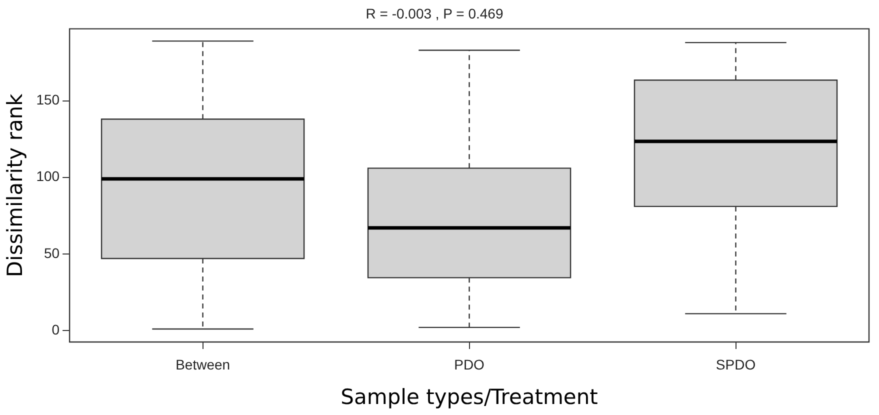 The width and height of the screenshot is (879, 415). Describe the element at coordinates (469, 364) in the screenshot. I see `x-tick-label: PDO` at that location.